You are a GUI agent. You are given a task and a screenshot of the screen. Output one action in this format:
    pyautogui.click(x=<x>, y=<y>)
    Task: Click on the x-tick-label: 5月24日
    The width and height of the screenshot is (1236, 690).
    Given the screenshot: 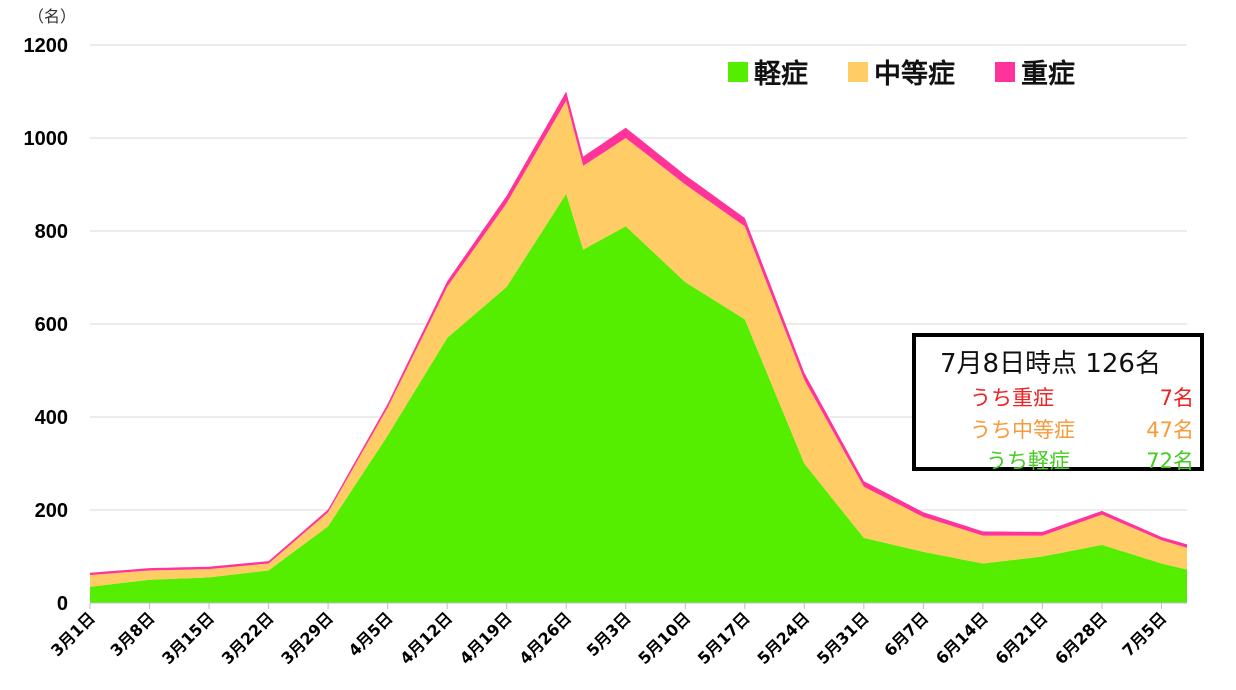 What is the action you would take?
    pyautogui.click(x=783, y=638)
    